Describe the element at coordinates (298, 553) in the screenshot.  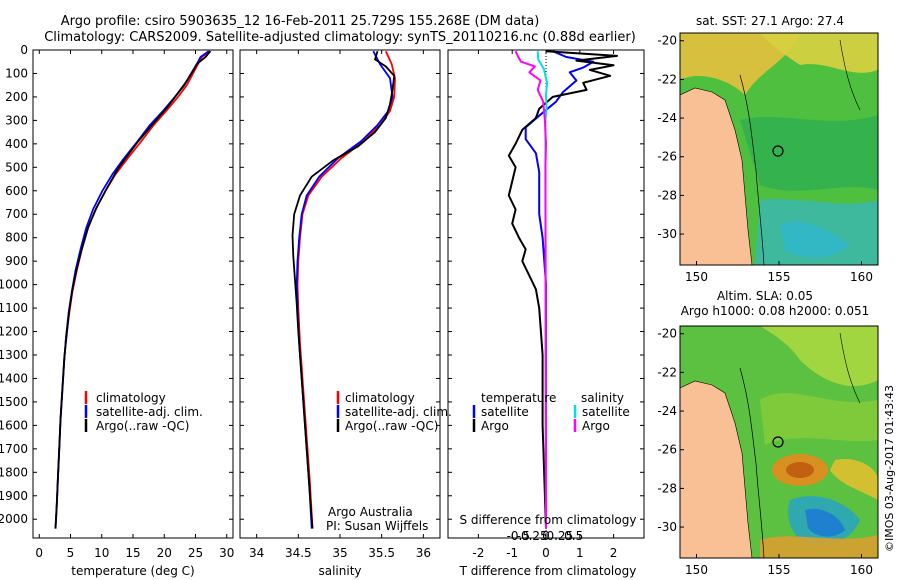
I see `salinity-tick-label: 34.5` at that location.